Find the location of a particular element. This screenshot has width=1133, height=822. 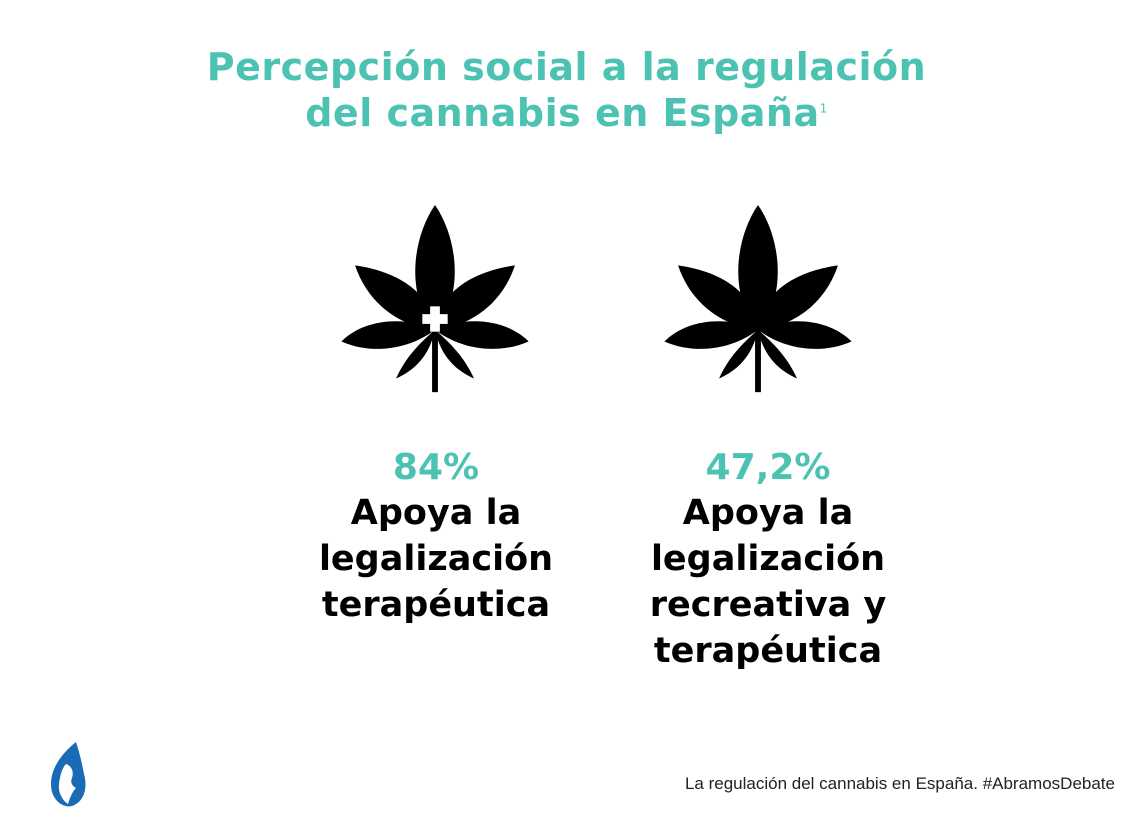

footer-text: La regulación del cannabis en España. is located at coordinates (831, 783).